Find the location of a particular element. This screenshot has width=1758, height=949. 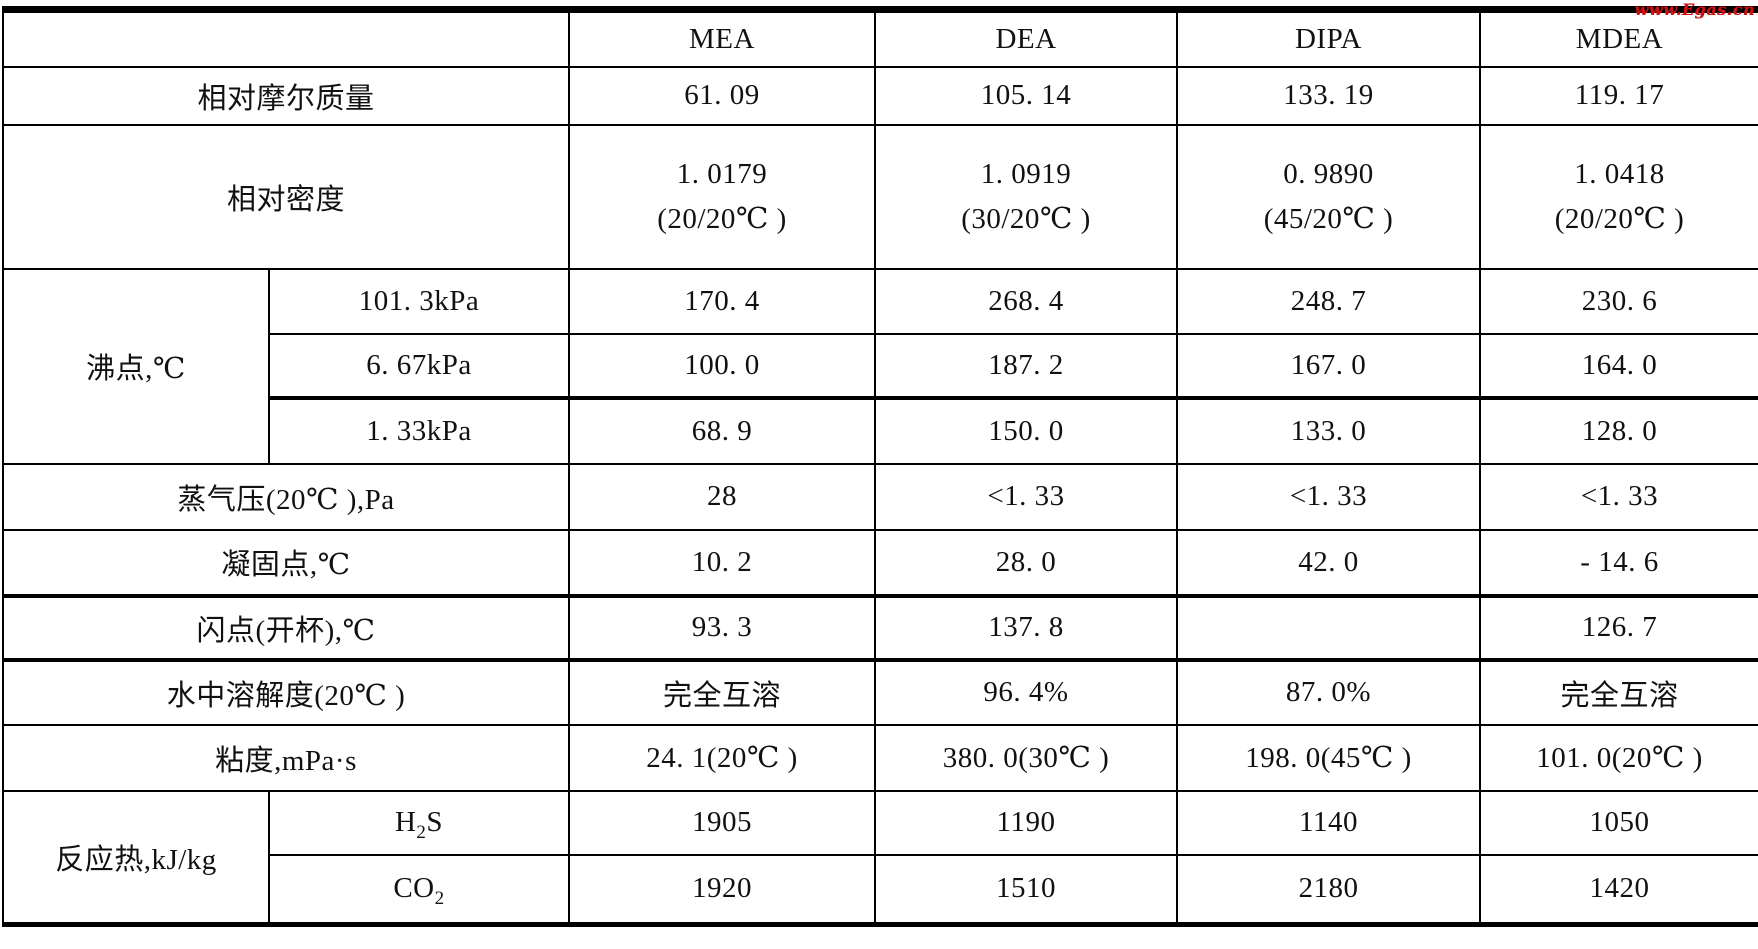

sub-condition-cell: 6. 67kPa is located at coordinates (419, 366).